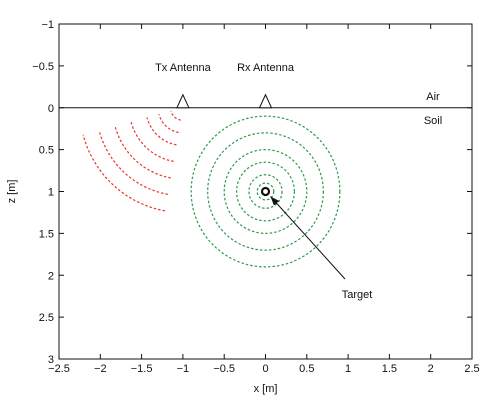  What do you see at coordinates (348, 369) in the screenshot?
I see `x-tick-label: 1` at bounding box center [348, 369].